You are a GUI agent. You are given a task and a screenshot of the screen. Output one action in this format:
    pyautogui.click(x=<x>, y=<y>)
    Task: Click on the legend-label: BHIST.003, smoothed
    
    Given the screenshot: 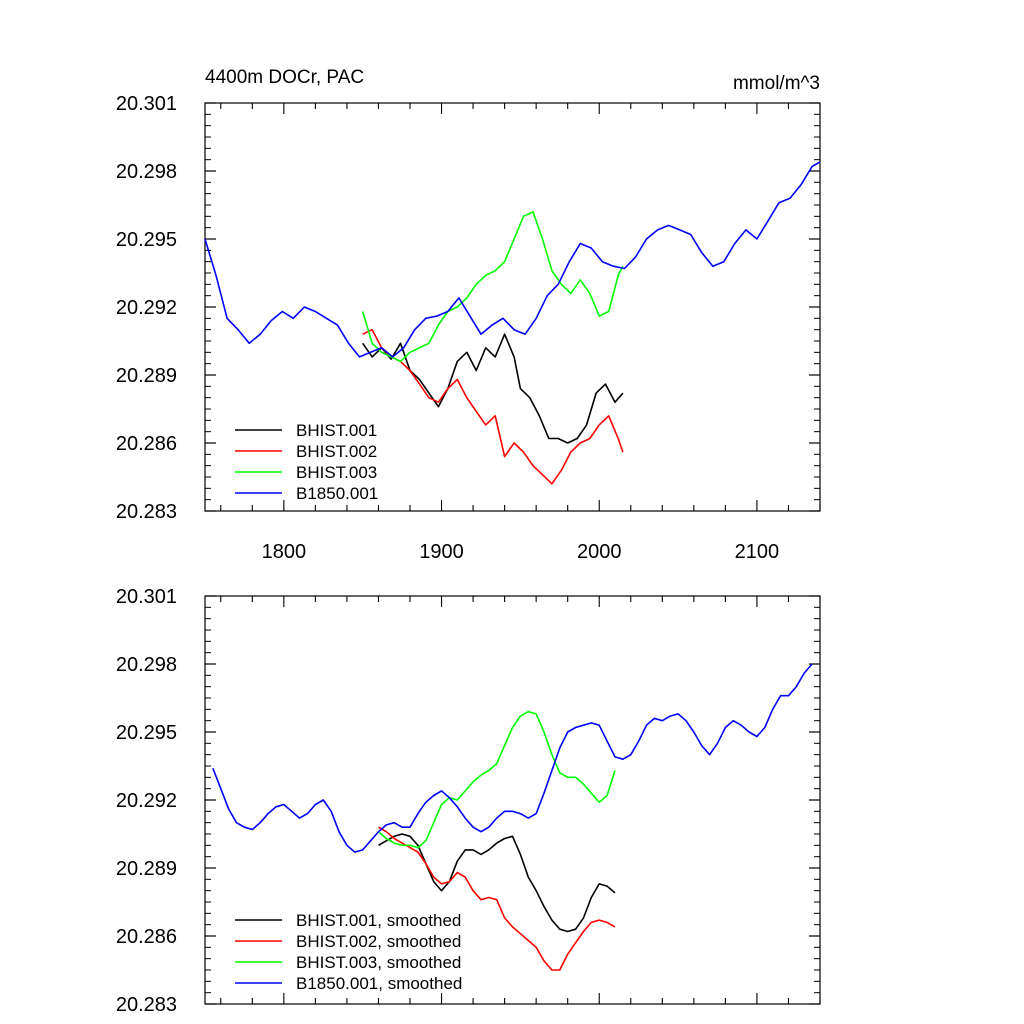 What is the action you would take?
    pyautogui.click(x=378, y=962)
    